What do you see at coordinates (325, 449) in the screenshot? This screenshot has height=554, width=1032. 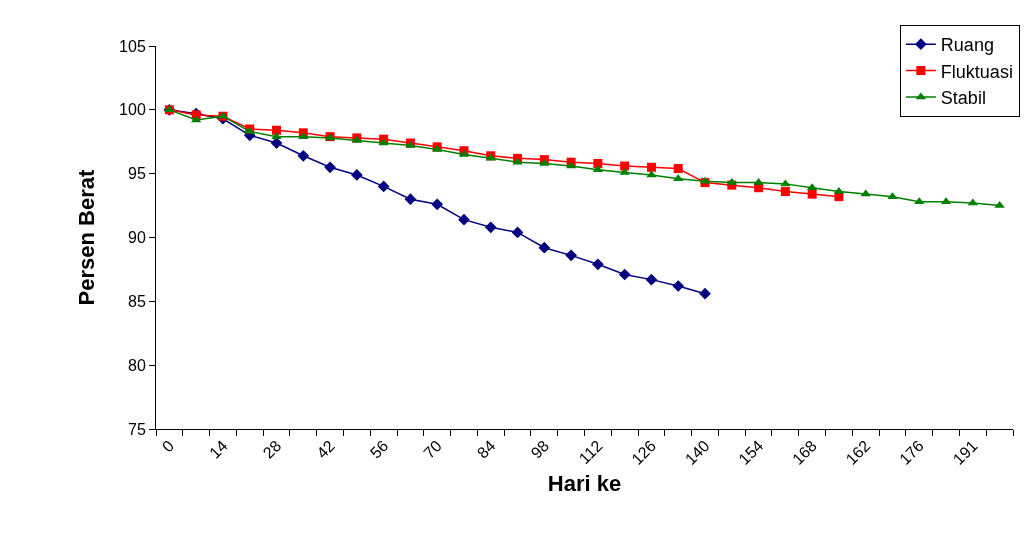 I see `x-tick-label: 42` at bounding box center [325, 449].